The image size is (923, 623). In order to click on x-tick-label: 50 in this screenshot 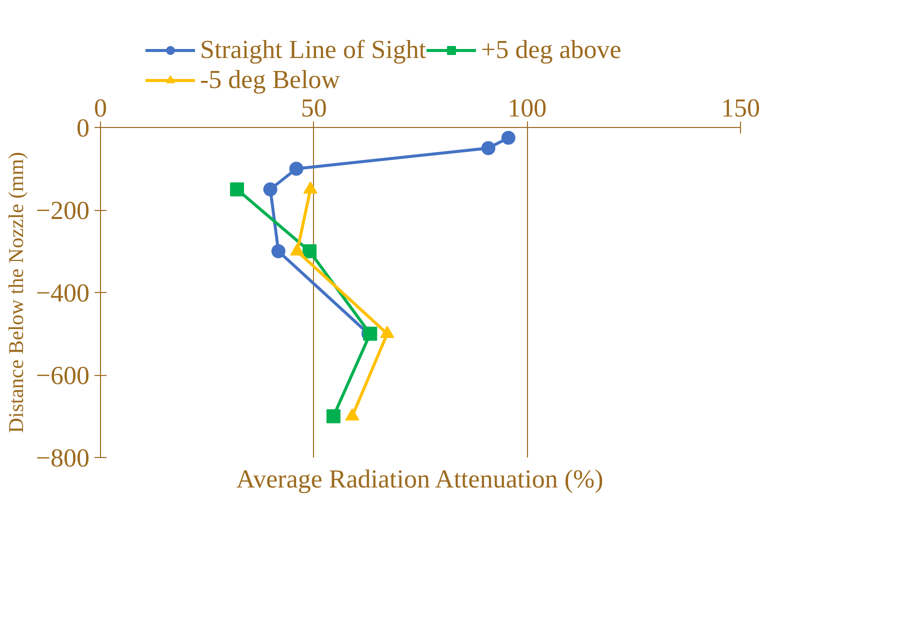, I will do `click(313, 108)`.